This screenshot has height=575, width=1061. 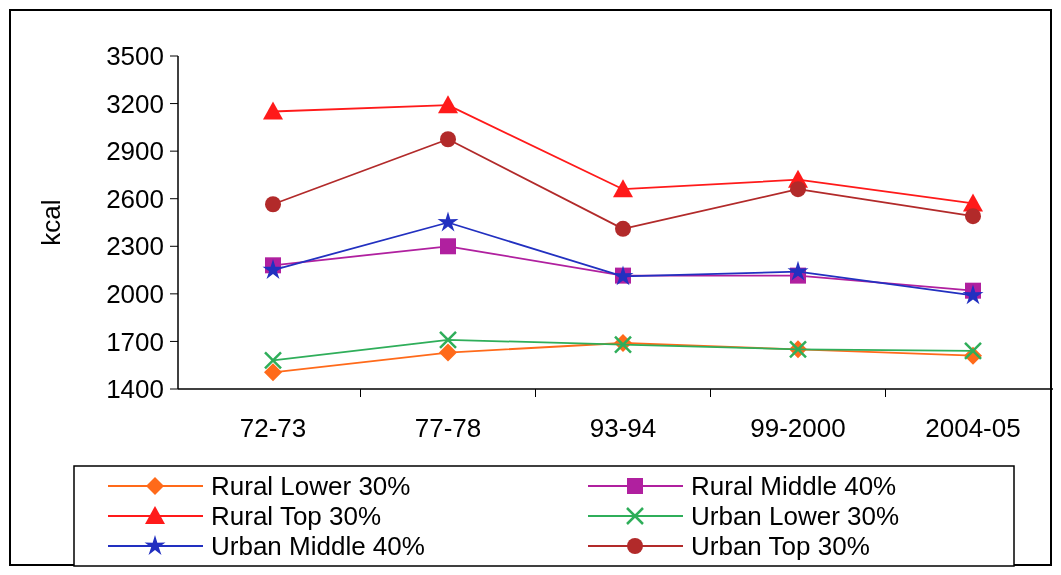 What do you see at coordinates (798, 428) in the screenshot?
I see `x-tick-label: 99-2000` at bounding box center [798, 428].